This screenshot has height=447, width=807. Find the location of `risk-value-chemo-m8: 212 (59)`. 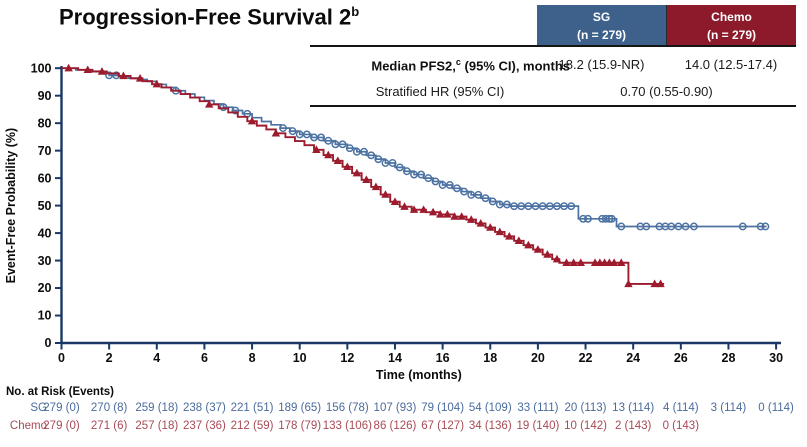

risk-value-chemo-m8: 212 (59) is located at coordinates (252, 426).